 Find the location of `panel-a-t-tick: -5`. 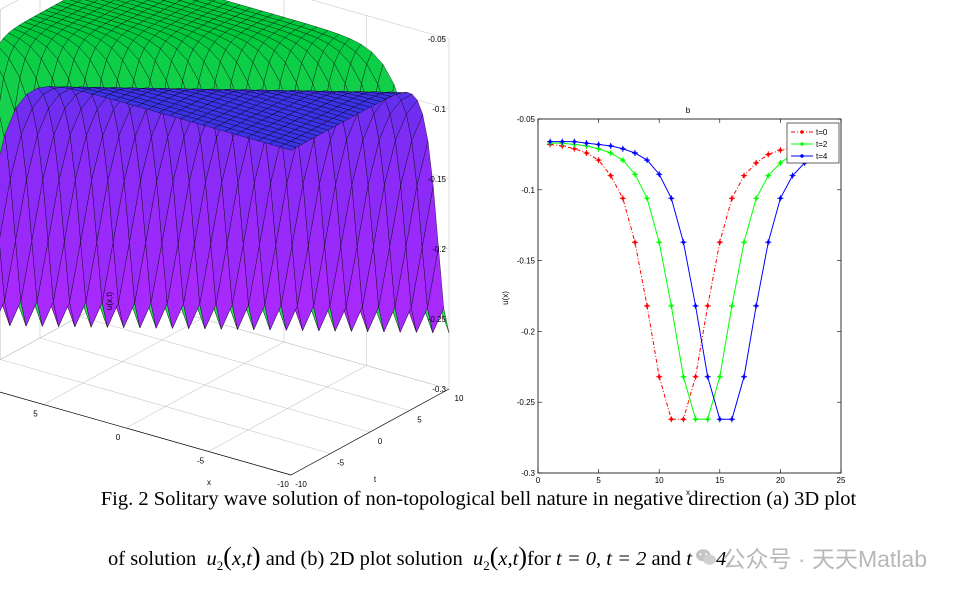

panel-a-t-tick: -5 is located at coordinates (341, 463).